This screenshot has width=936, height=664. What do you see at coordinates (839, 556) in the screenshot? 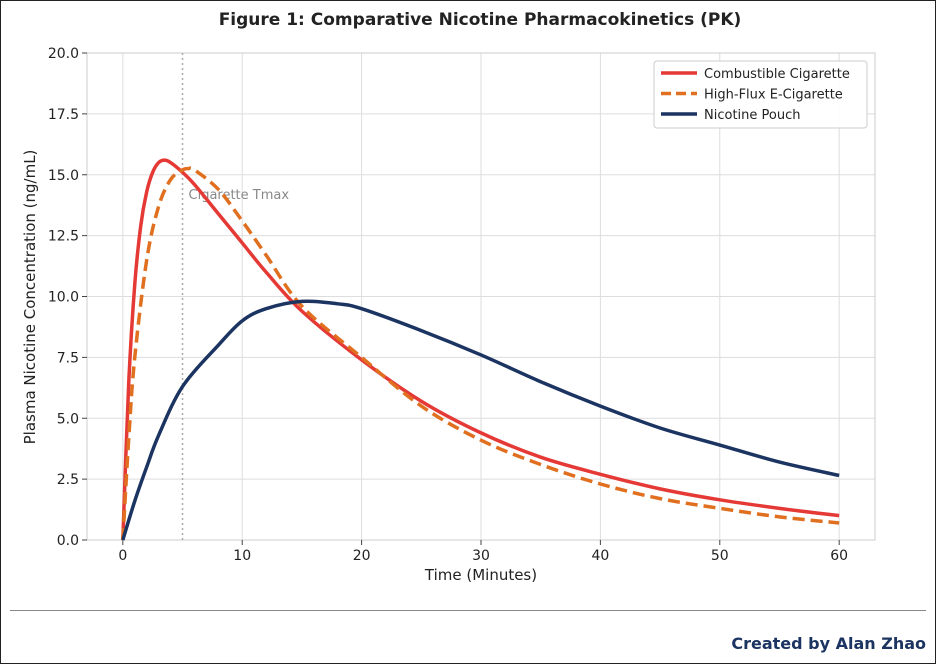
I see `x-tick-label: 60` at bounding box center [839, 556].